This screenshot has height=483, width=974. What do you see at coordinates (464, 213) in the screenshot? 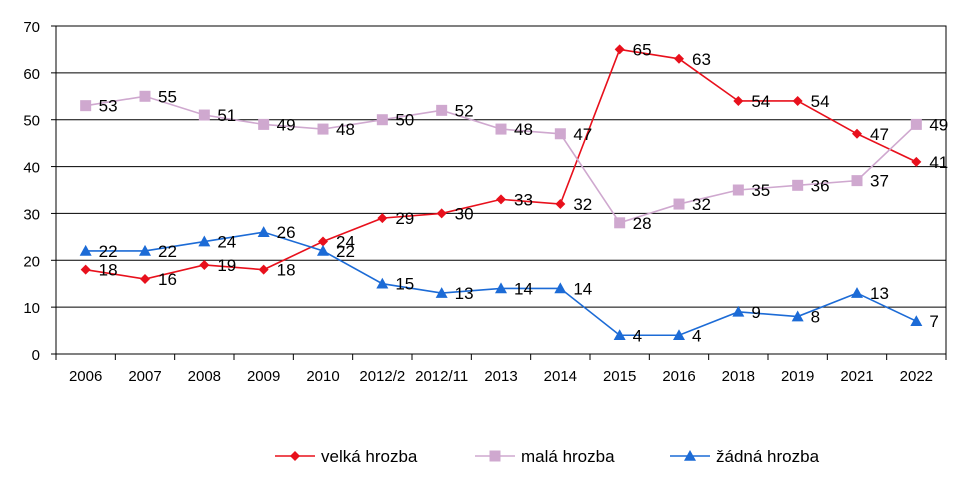
I see `series-velka-hrozba-data-label: 30` at bounding box center [464, 213].